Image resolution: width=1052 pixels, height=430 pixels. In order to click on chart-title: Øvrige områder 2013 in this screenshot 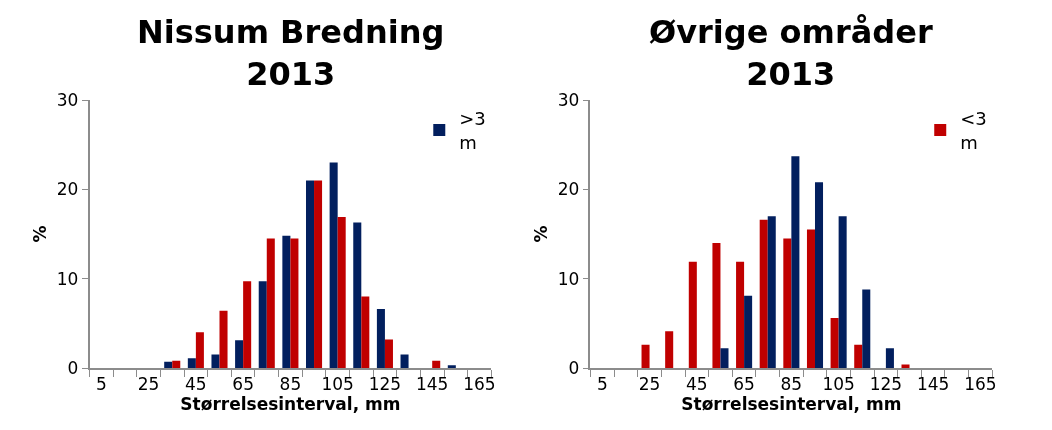, I will do `click(791, 53)`.